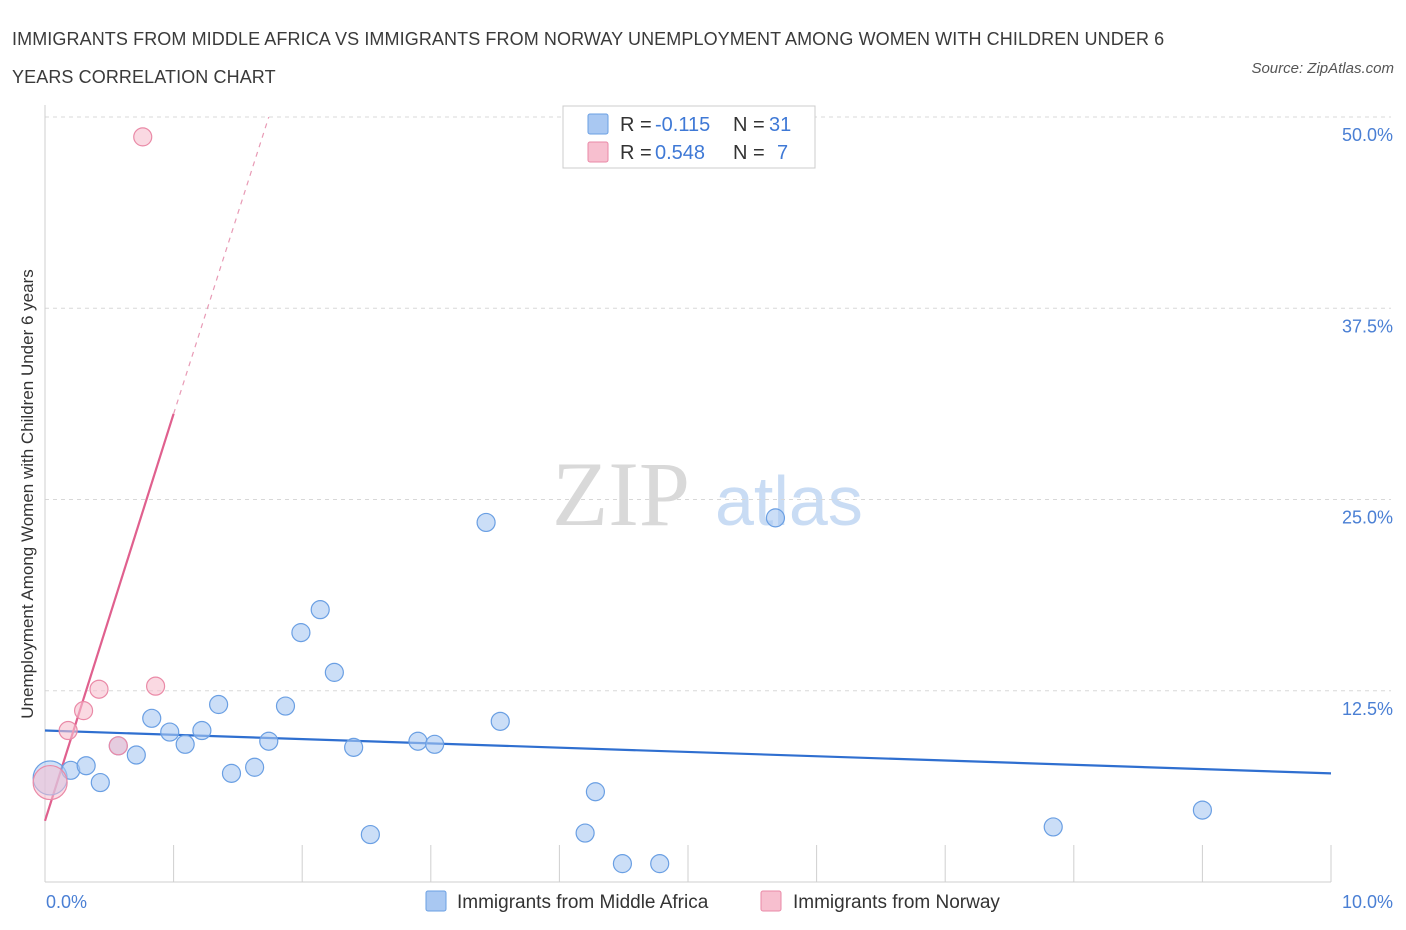  Describe the element at coordinates (752, 863) in the screenshot. I see `x-tick-marks` at that location.